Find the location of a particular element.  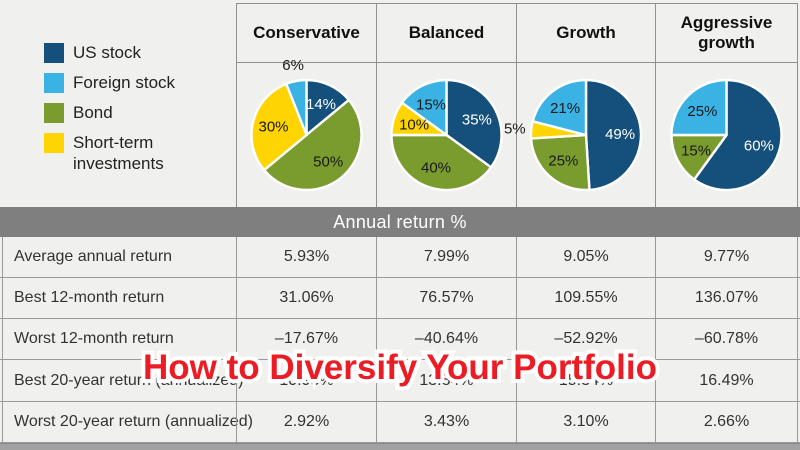

pie-slice-short-term-investments is located at coordinates (279, 127).